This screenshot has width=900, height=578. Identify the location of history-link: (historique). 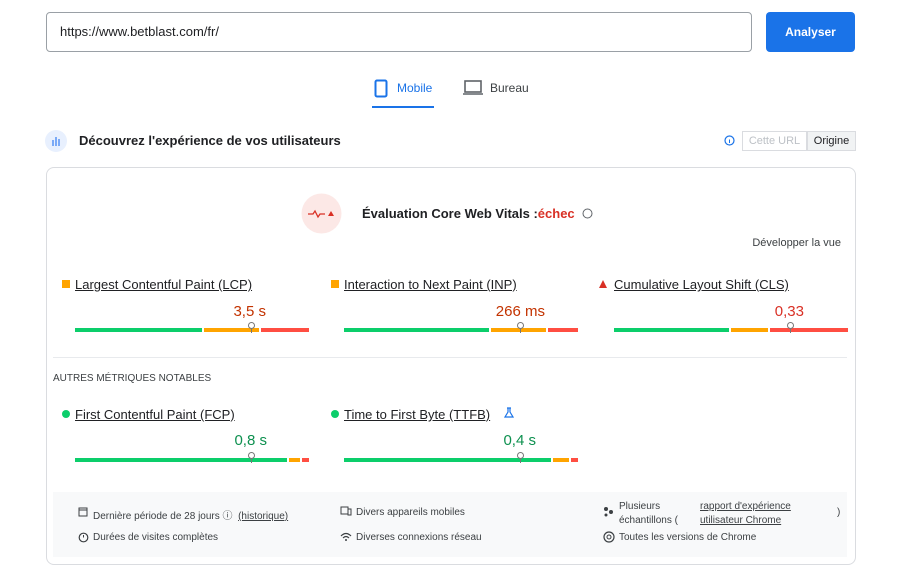
(263, 516).